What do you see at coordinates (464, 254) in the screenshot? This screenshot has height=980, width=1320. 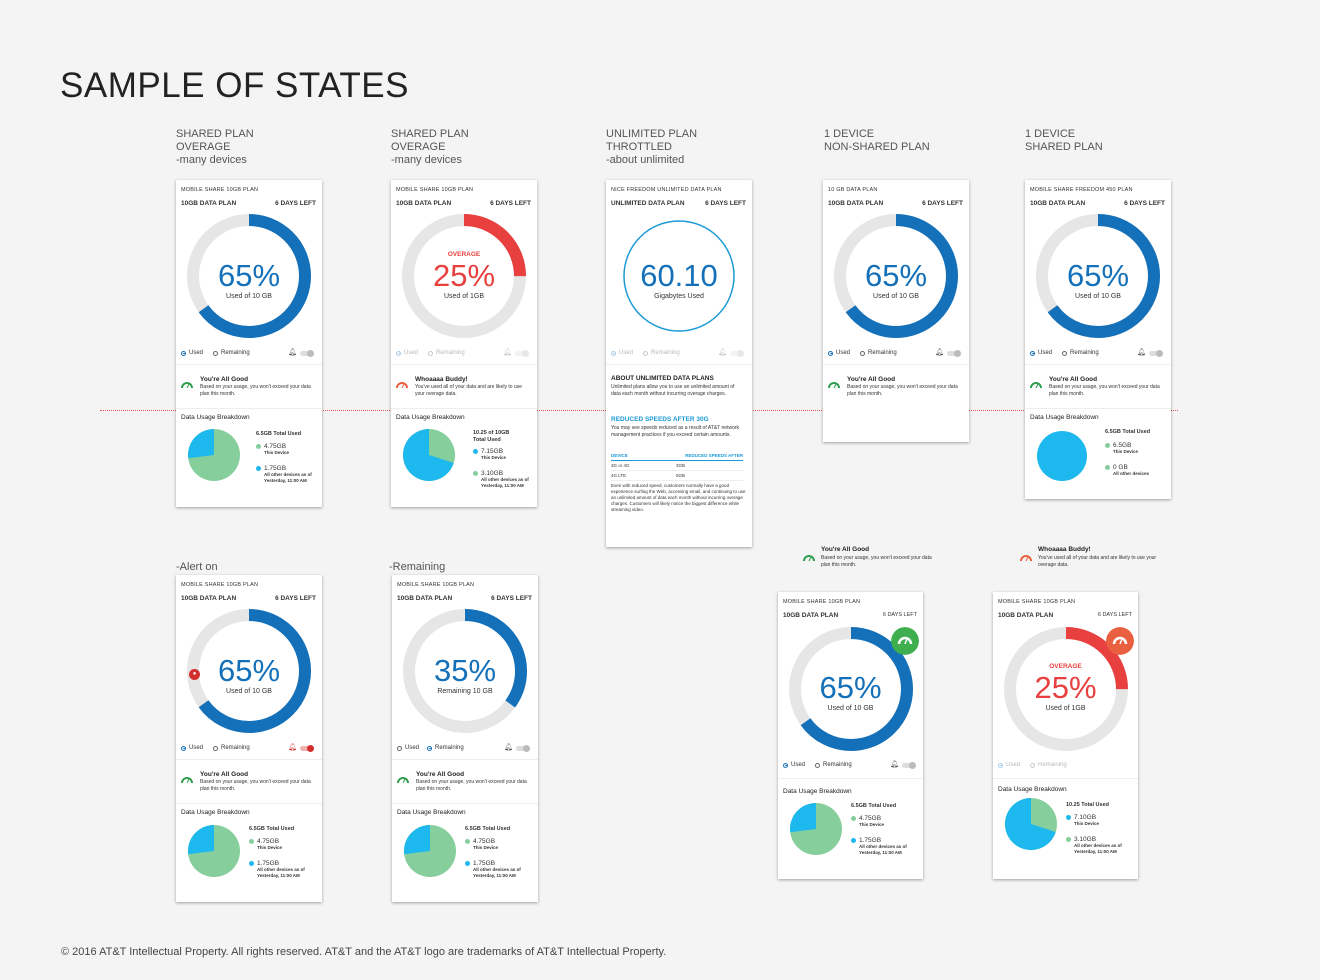 I see `overage-label: OVERAGE` at bounding box center [464, 254].